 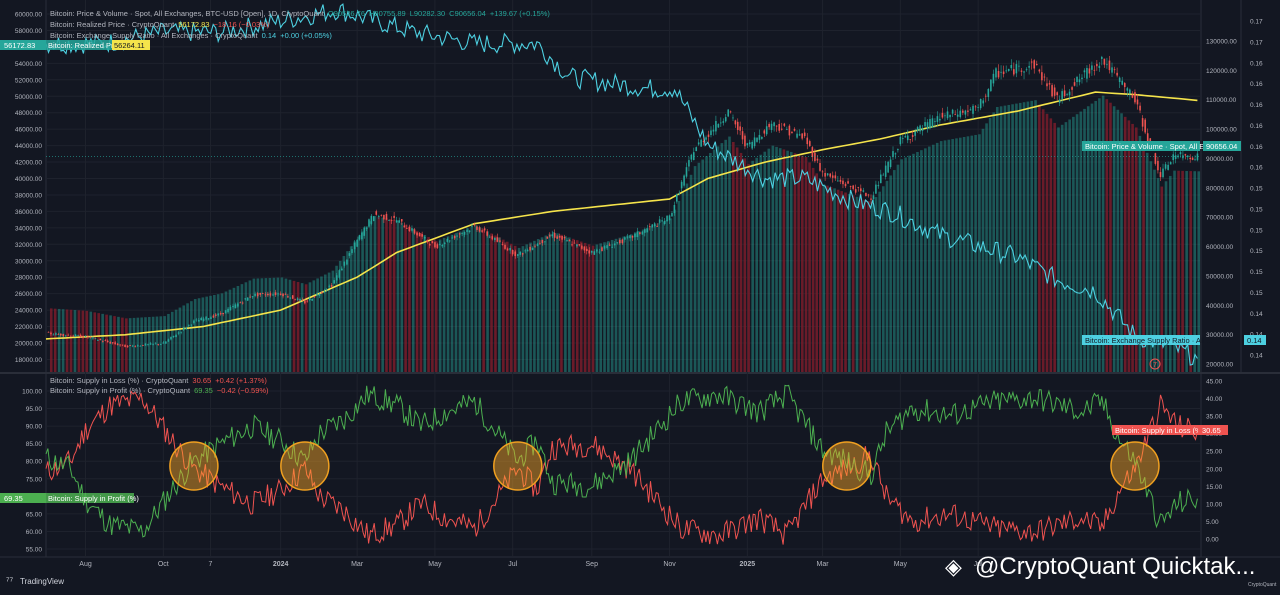 What do you see at coordinates (85, 564) in the screenshot?
I see `x-tick-label: Aug` at bounding box center [85, 564].